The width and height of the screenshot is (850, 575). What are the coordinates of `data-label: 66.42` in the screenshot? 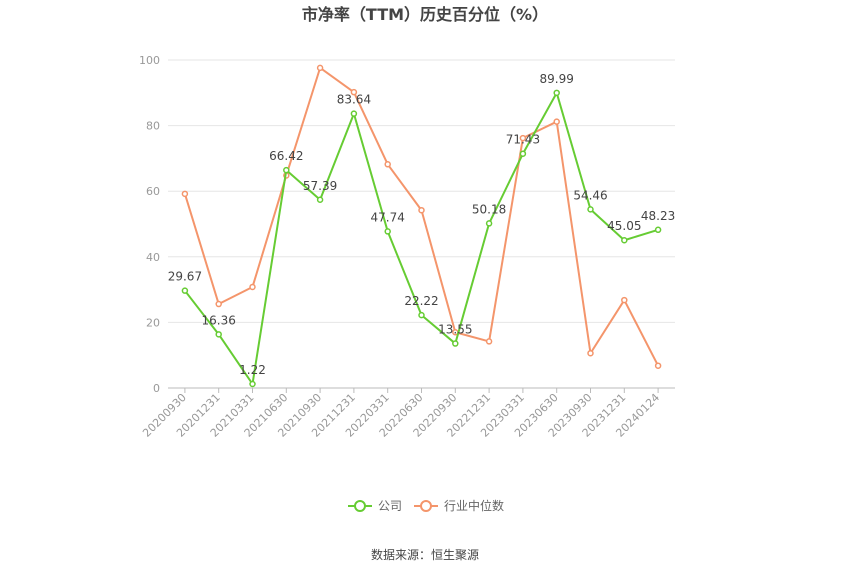 It's located at (286, 156).